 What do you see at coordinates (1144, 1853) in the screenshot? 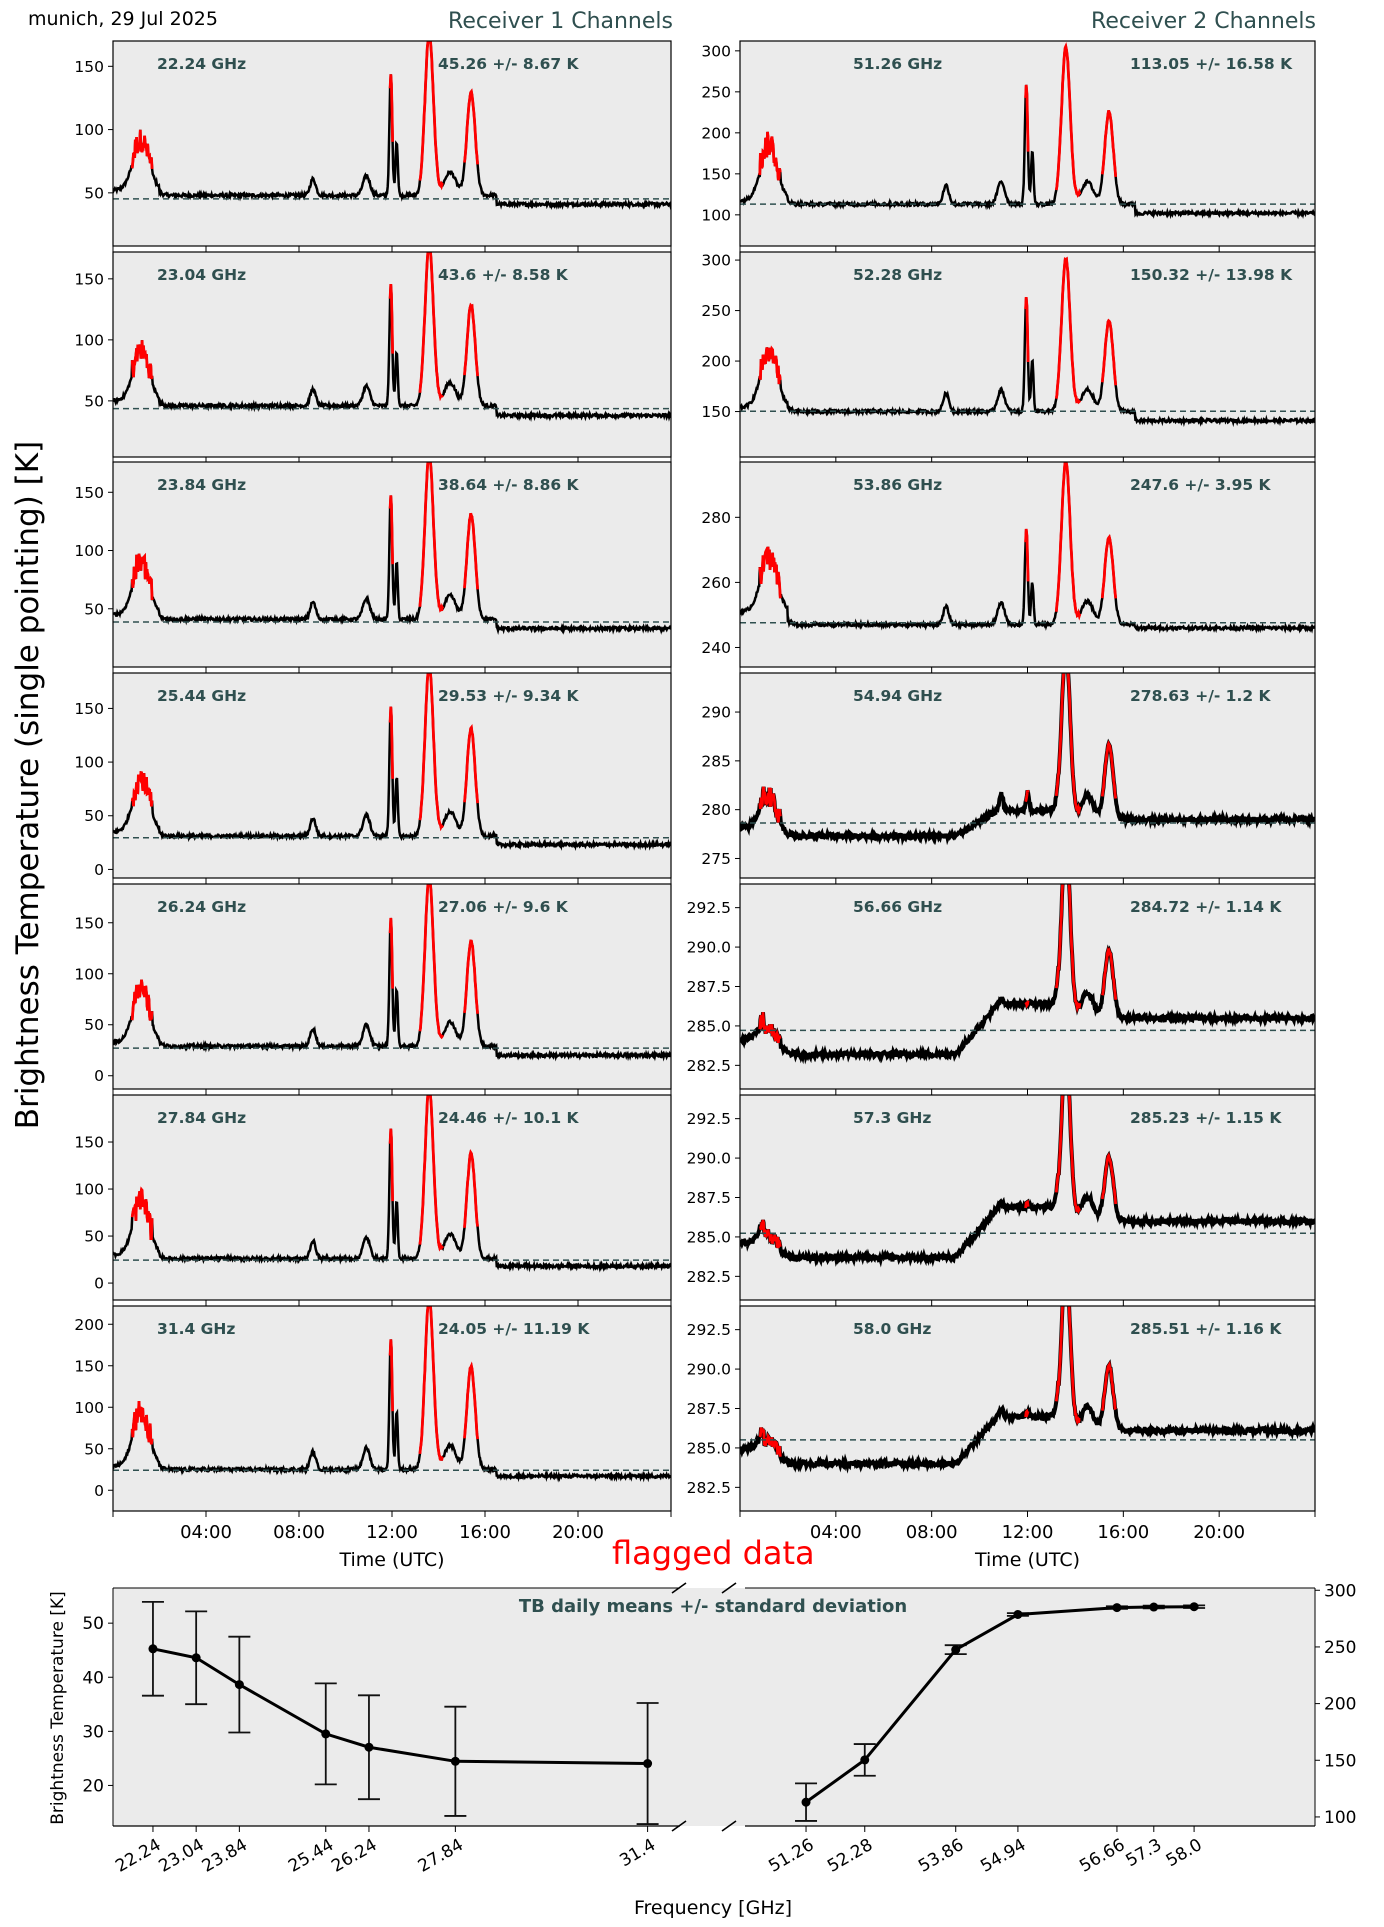
I see `freq-tick-label: 57.3` at bounding box center [1144, 1853].